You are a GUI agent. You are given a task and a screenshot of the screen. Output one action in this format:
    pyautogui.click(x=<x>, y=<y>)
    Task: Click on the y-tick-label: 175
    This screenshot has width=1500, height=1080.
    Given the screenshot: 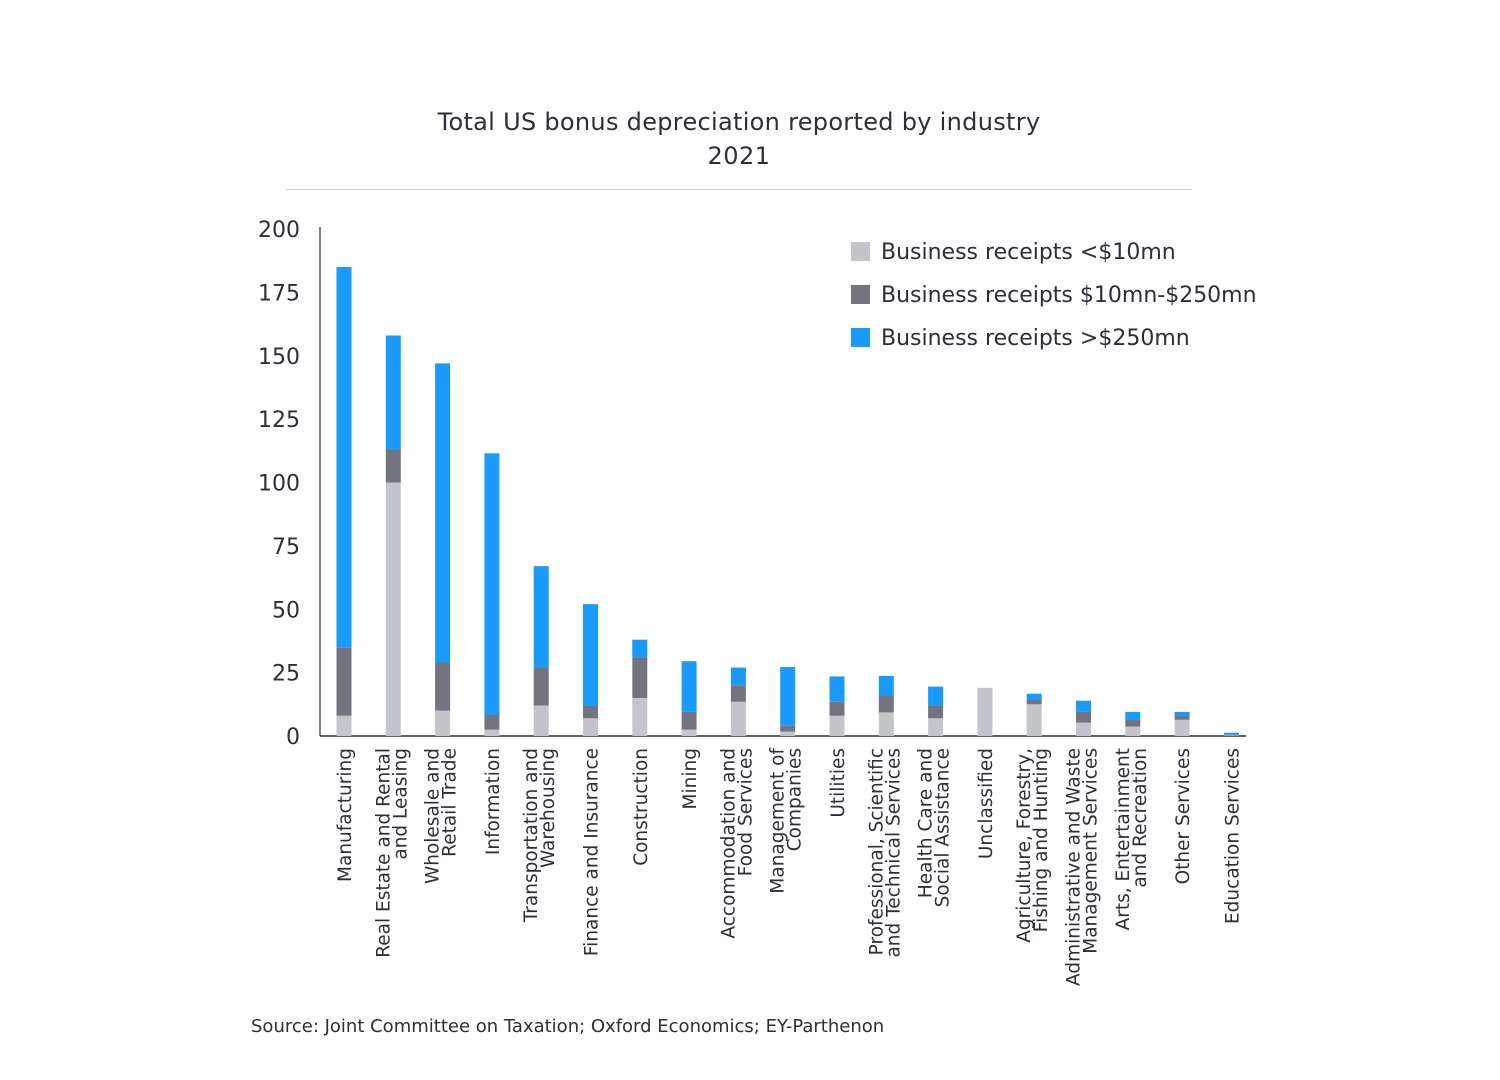 What is the action you would take?
    pyautogui.click(x=279, y=293)
    